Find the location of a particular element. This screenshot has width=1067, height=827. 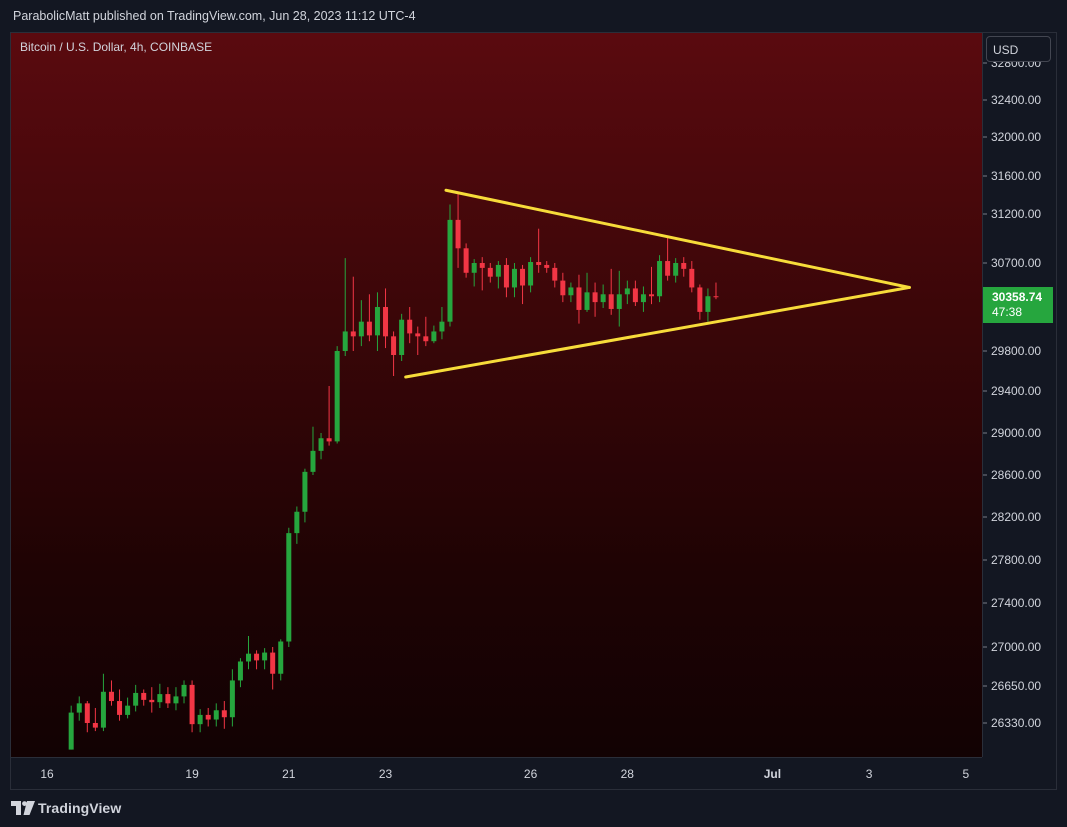

price-tick-label: 28600.00 is located at coordinates (1016, 475).